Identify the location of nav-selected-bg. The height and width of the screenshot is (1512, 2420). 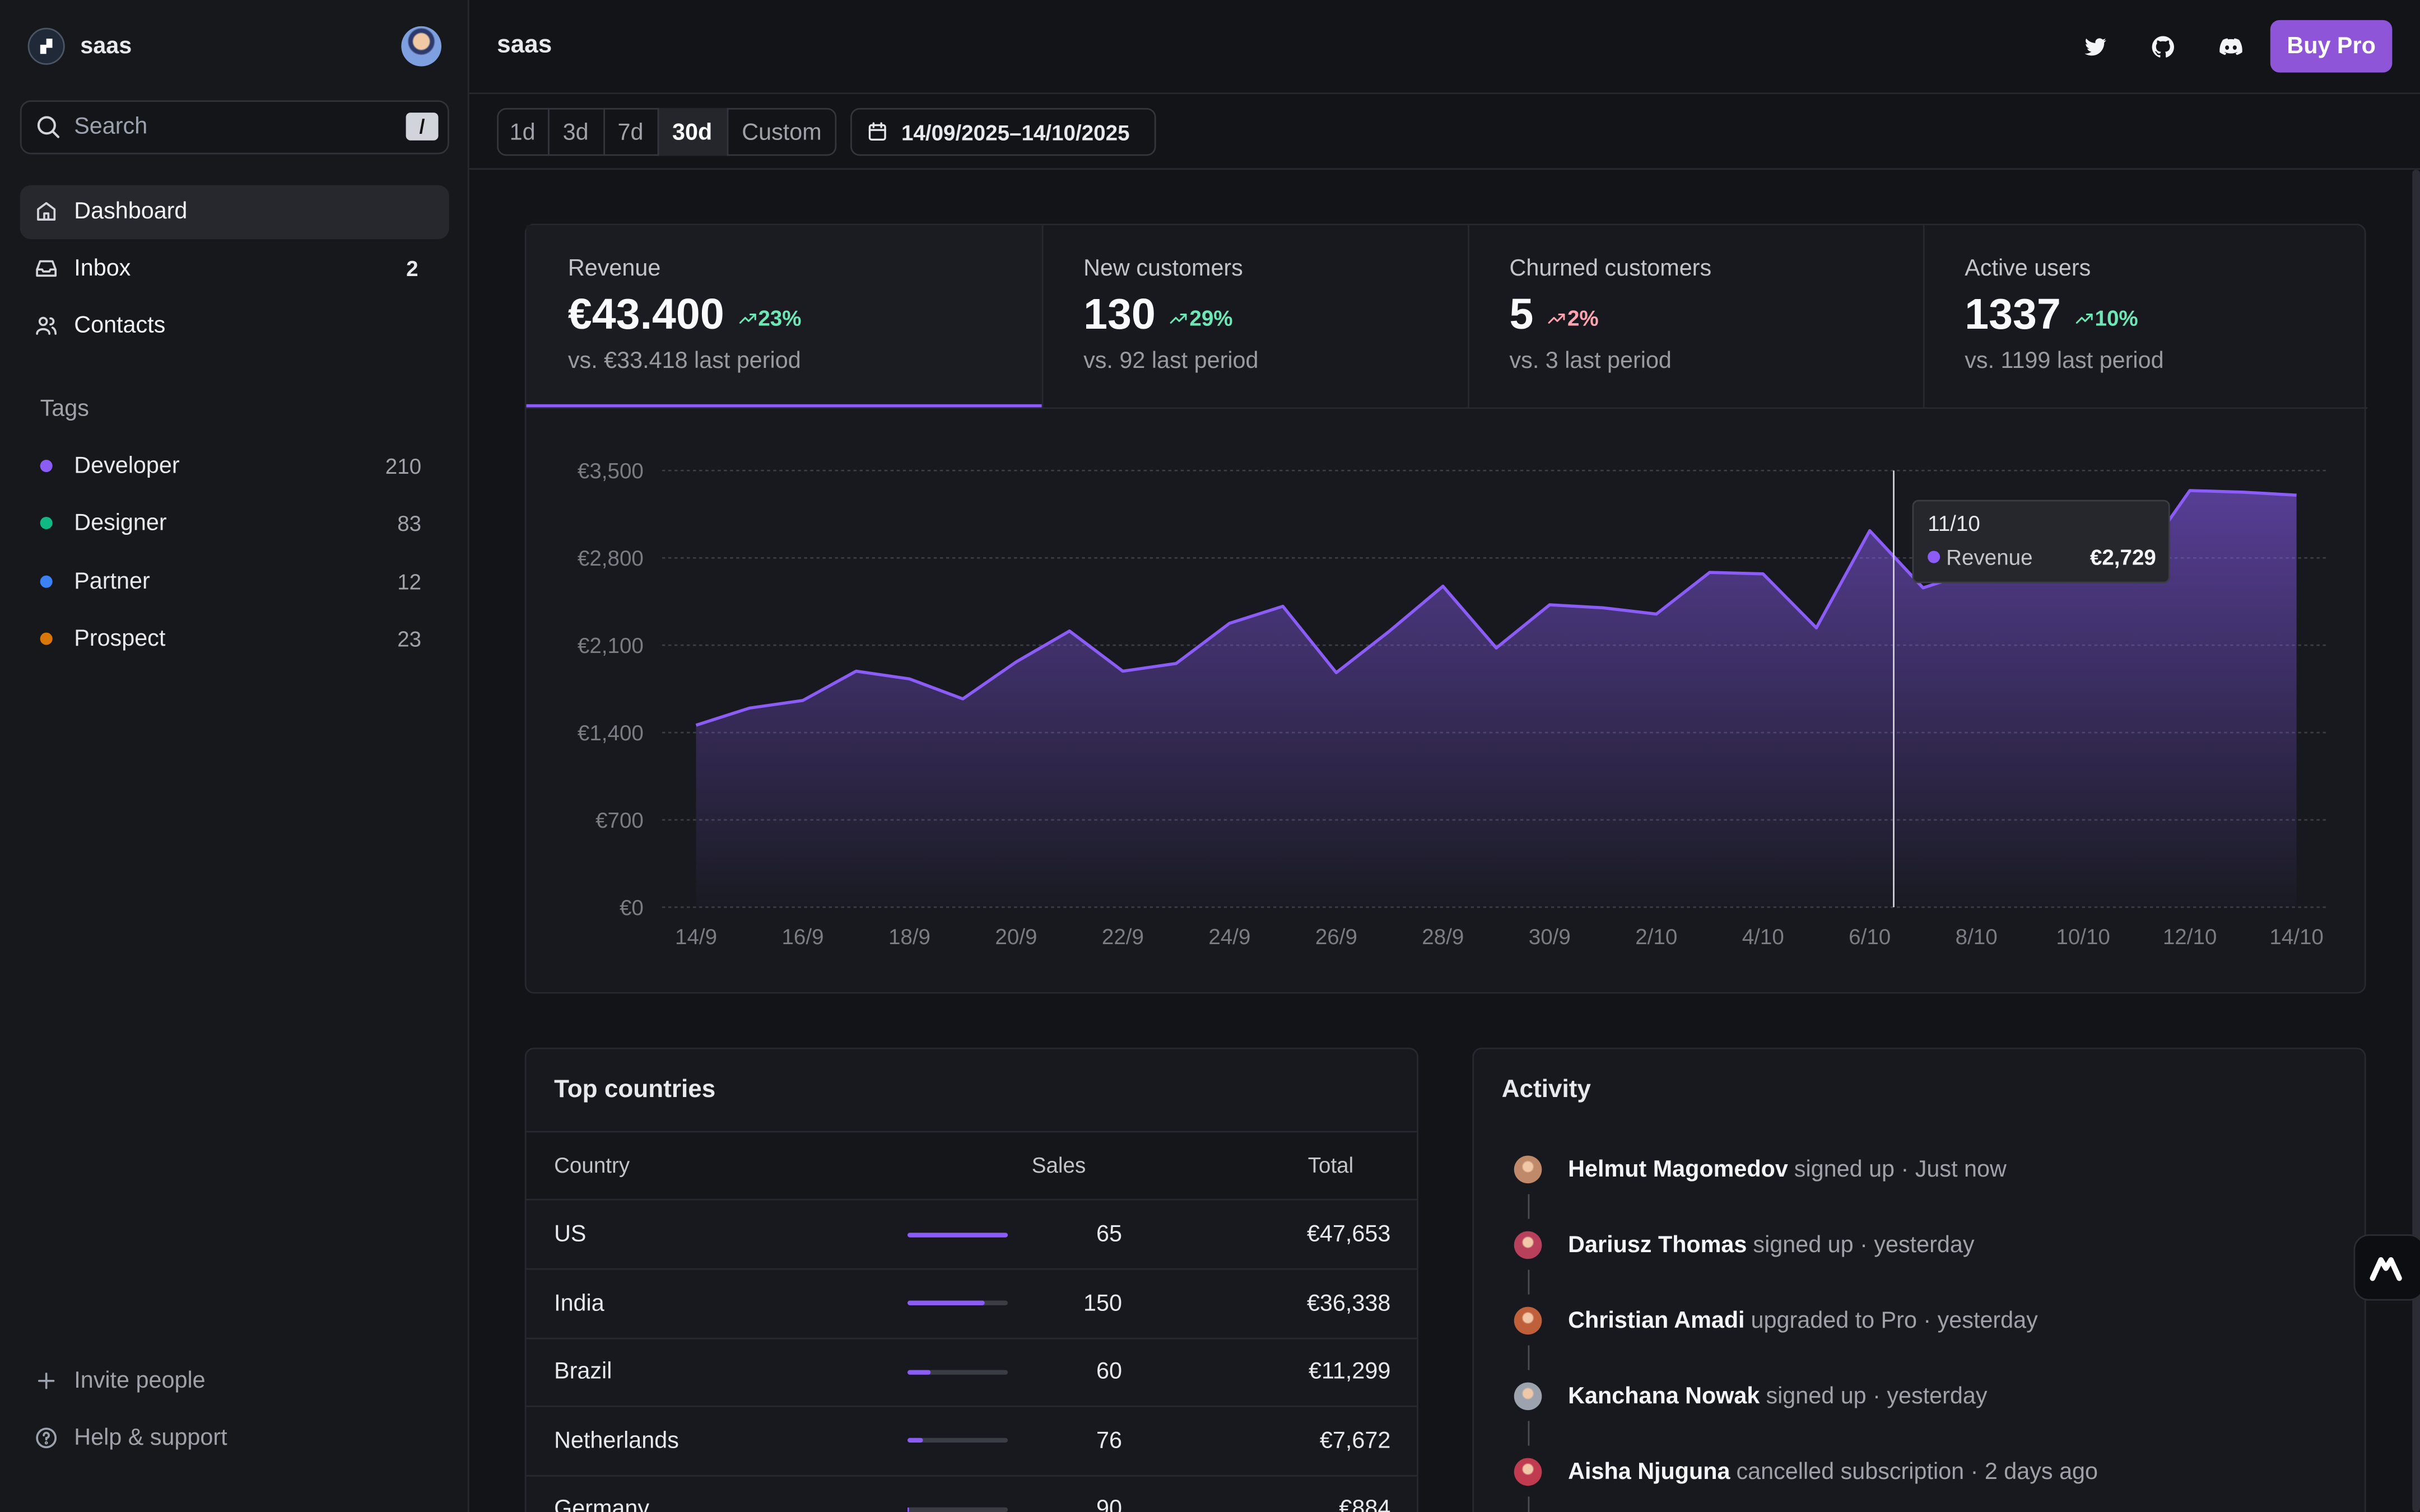
(235, 212).